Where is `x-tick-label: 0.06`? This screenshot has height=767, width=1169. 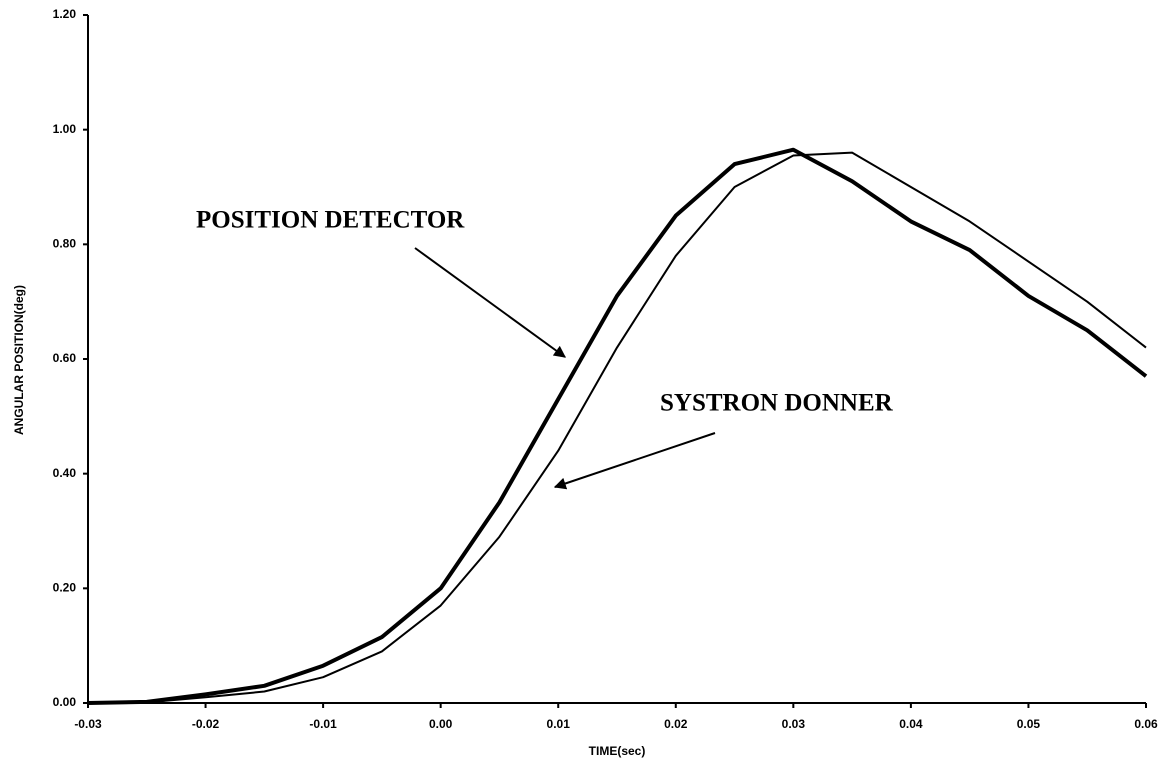 x-tick-label: 0.06 is located at coordinates (1146, 724).